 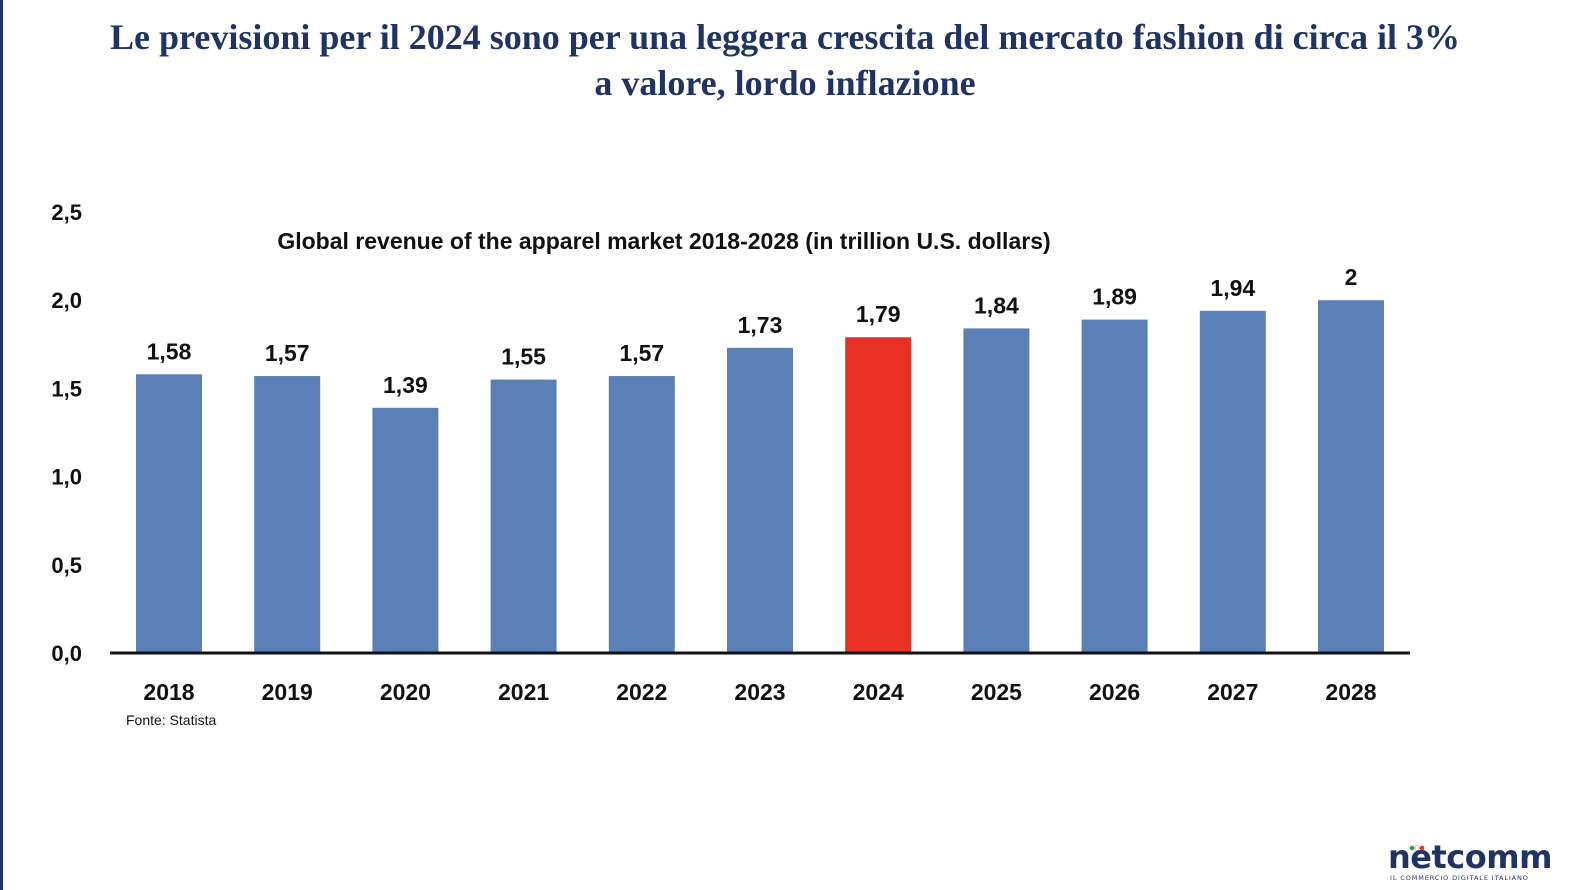 I want to click on x-tick-label-2019: 2019, so click(x=287, y=692).